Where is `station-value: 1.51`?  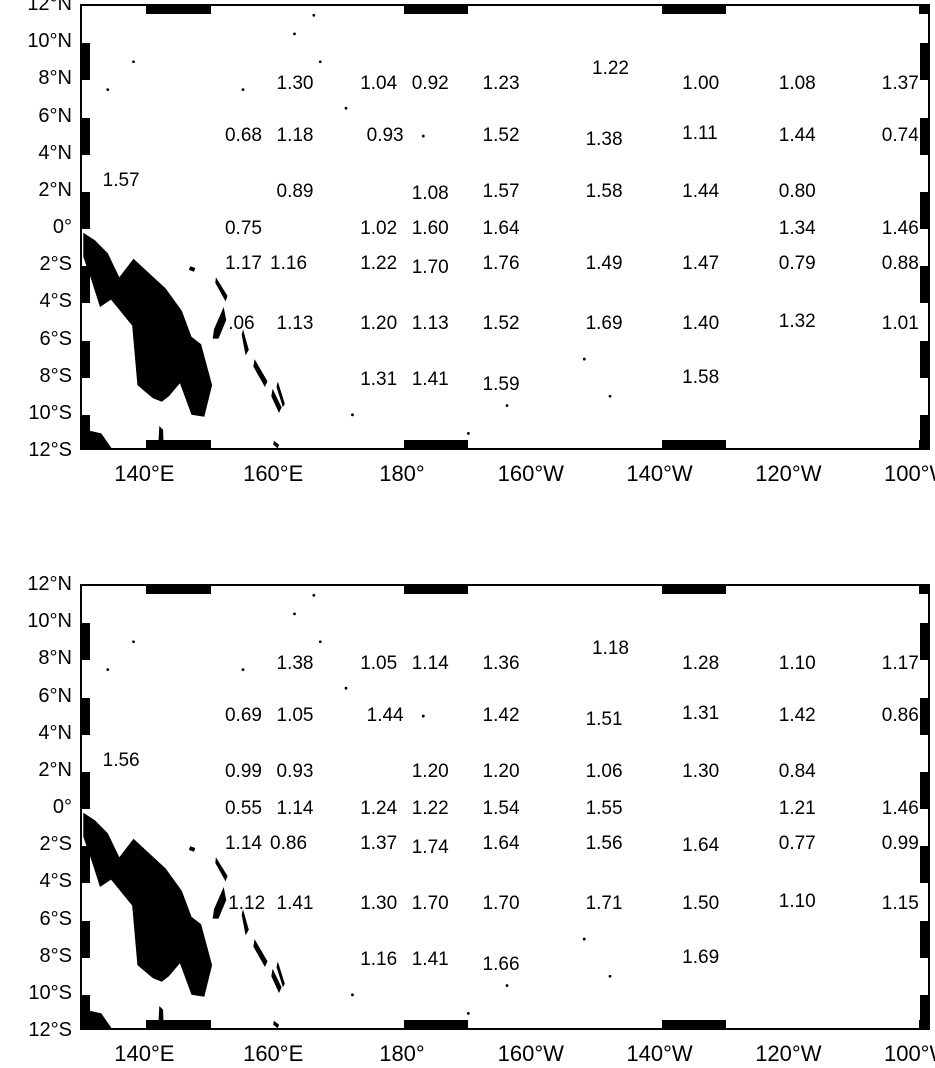
station-value: 1.51 is located at coordinates (604, 719).